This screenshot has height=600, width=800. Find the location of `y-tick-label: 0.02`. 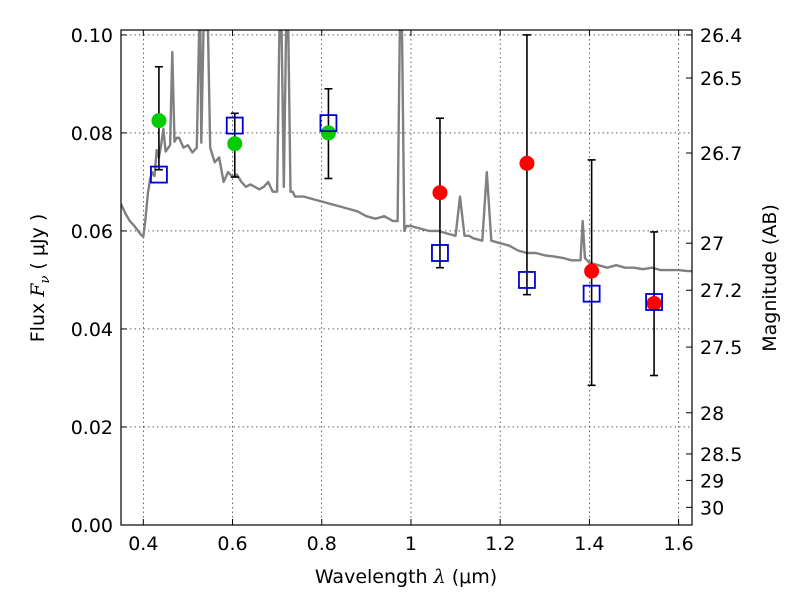

y-tick-label: 0.02 is located at coordinates (92, 428).